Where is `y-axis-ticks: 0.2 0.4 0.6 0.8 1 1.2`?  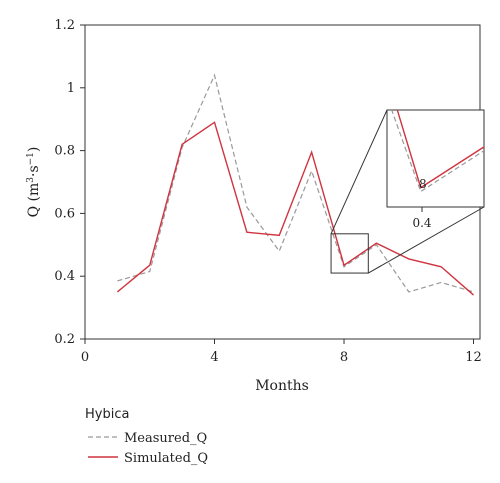 y-axis-ticks: 0.2 0.4 0.6 0.8 1 1.2 is located at coordinates (69, 182).